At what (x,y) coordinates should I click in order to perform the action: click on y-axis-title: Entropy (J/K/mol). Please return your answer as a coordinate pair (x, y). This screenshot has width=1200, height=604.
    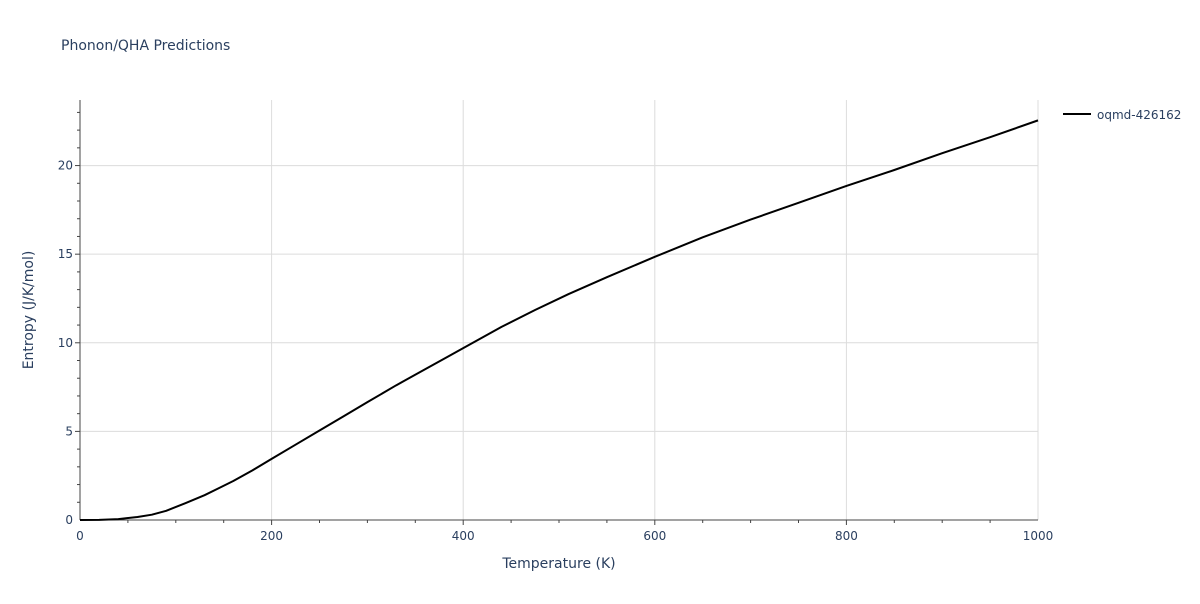
    Looking at the image, I should click on (29, 310).